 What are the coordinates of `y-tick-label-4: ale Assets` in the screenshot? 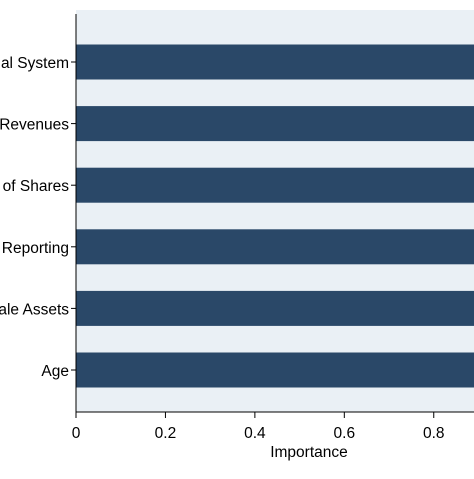 It's located at (34, 309).